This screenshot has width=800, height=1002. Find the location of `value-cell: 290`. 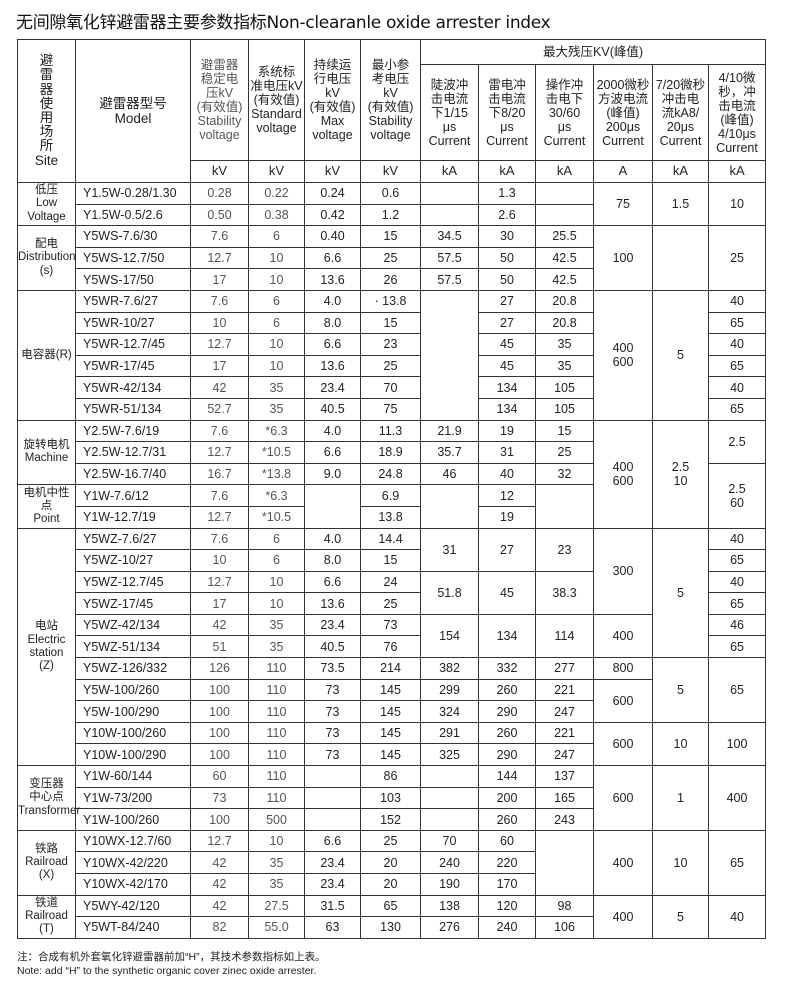

value-cell: 290 is located at coordinates (507, 755).